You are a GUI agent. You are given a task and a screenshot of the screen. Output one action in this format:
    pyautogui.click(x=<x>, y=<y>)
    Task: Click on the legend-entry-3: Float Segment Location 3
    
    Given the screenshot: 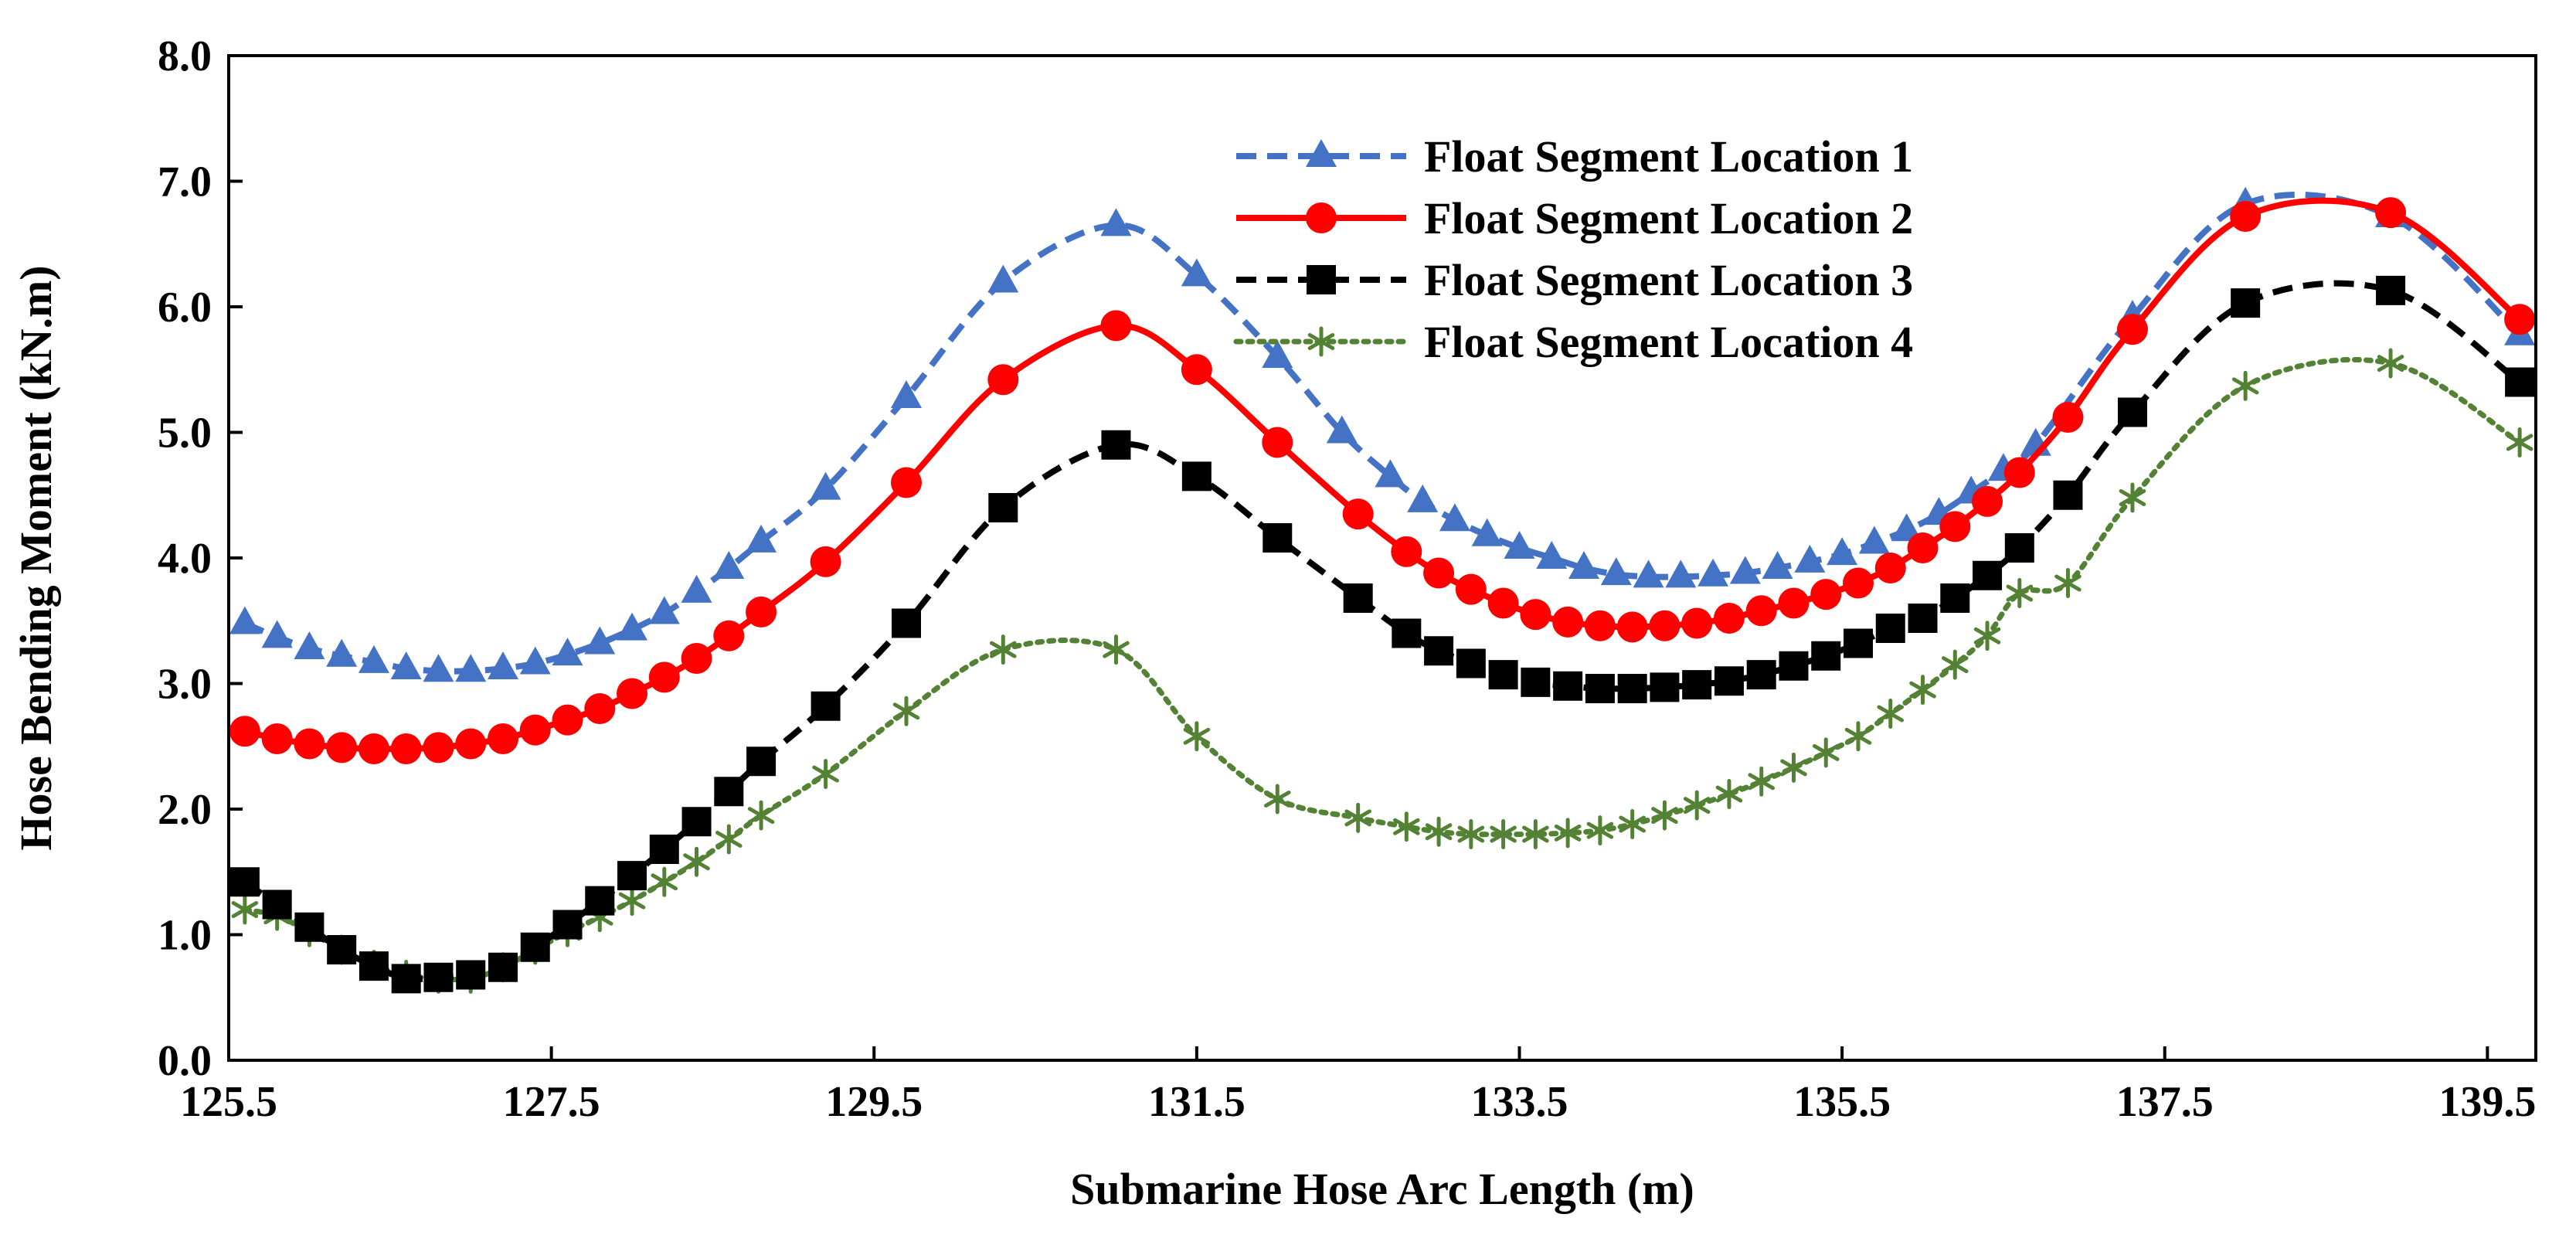 What is the action you would take?
    pyautogui.click(x=1574, y=280)
    